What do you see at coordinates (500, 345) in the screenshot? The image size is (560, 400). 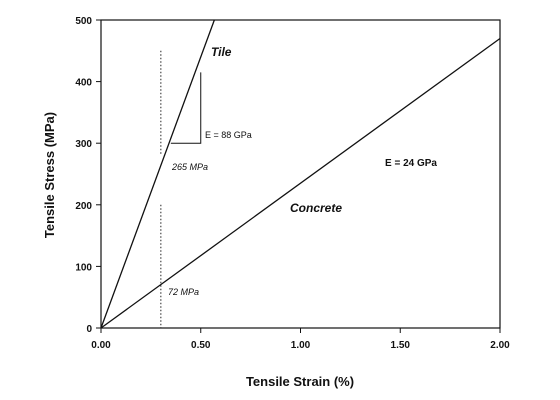 I see `x-tick-label: 2.00` at bounding box center [500, 345].